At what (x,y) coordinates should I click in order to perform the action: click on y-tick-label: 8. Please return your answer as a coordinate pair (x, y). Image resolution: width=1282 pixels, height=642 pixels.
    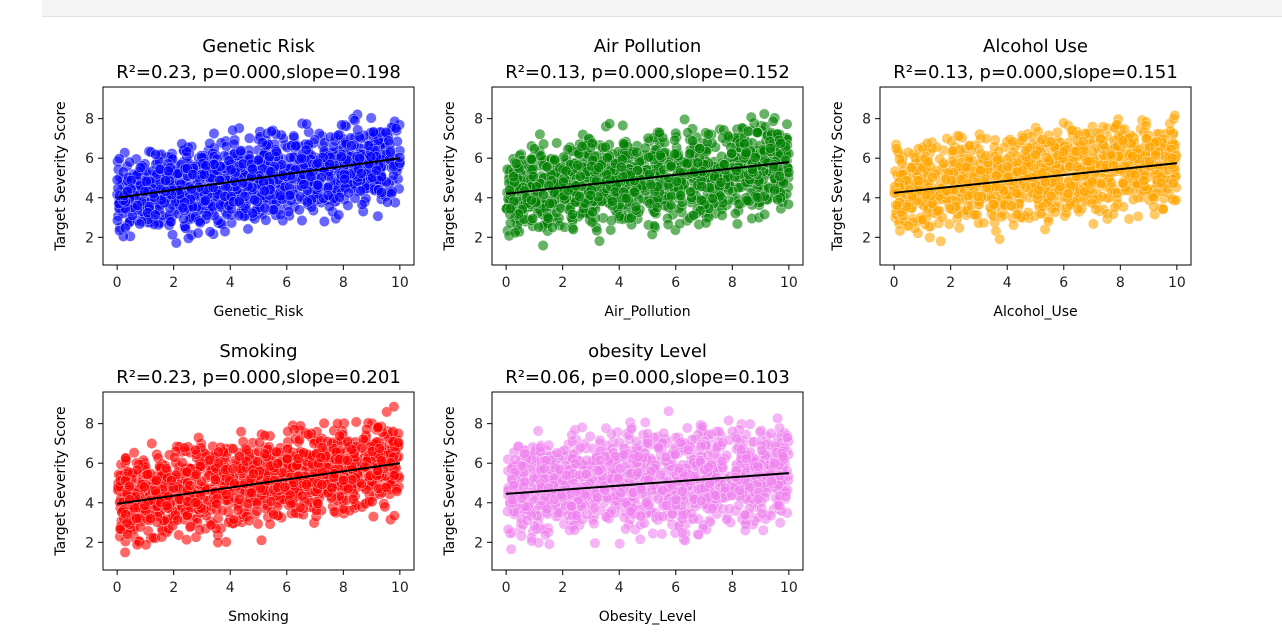
    Looking at the image, I should click on (89, 120).